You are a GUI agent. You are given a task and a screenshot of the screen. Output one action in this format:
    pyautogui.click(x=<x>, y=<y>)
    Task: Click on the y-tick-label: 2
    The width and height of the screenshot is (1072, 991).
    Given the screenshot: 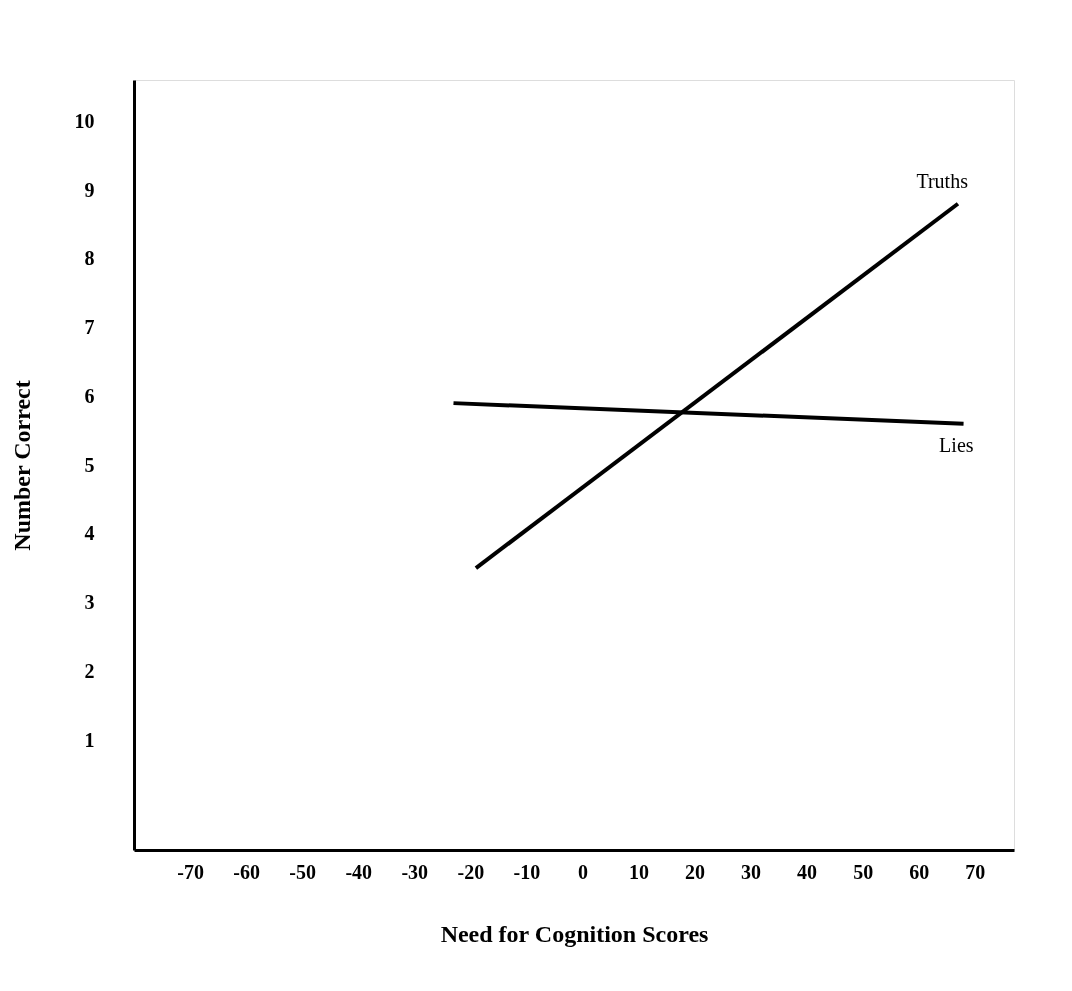 What is the action you would take?
    pyautogui.click(x=89, y=670)
    